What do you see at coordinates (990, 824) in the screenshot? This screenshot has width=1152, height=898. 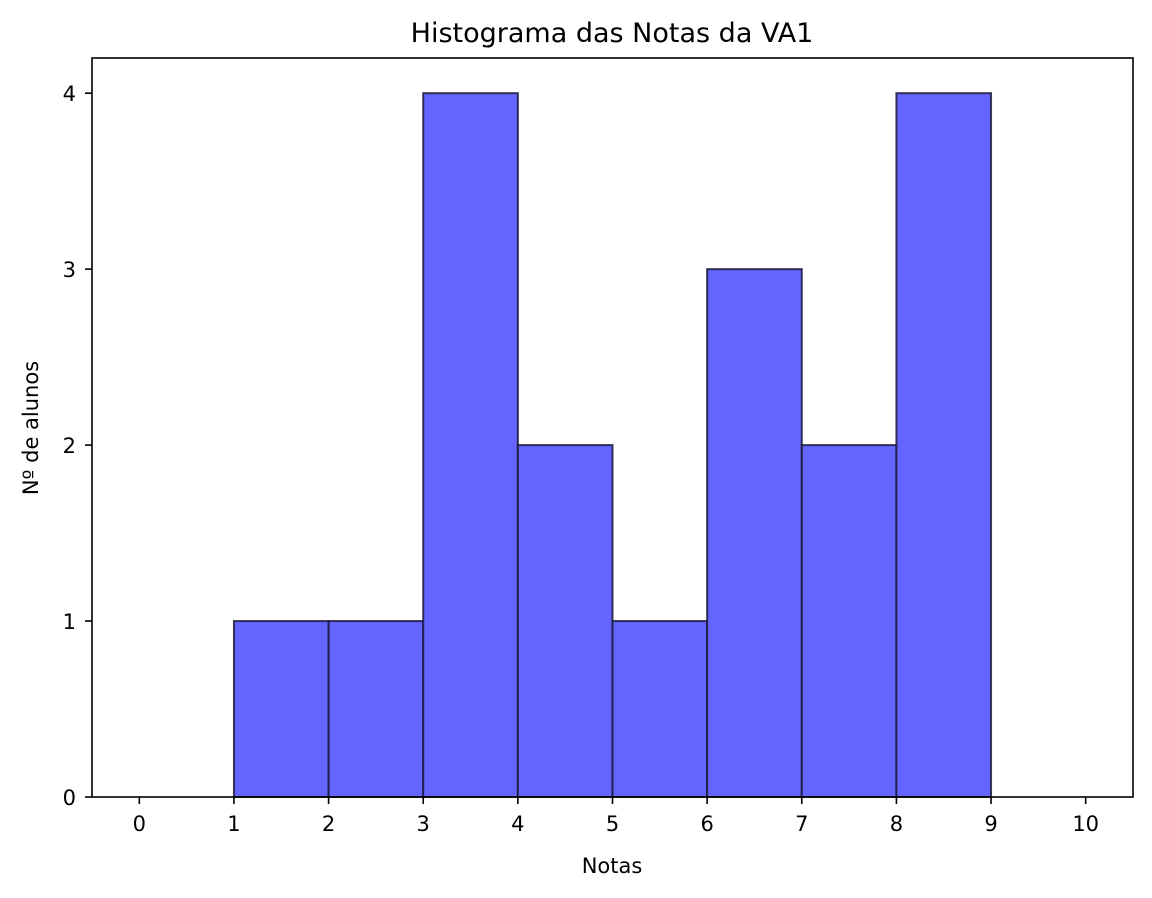 I see `x-tick-label: 9` at bounding box center [990, 824].